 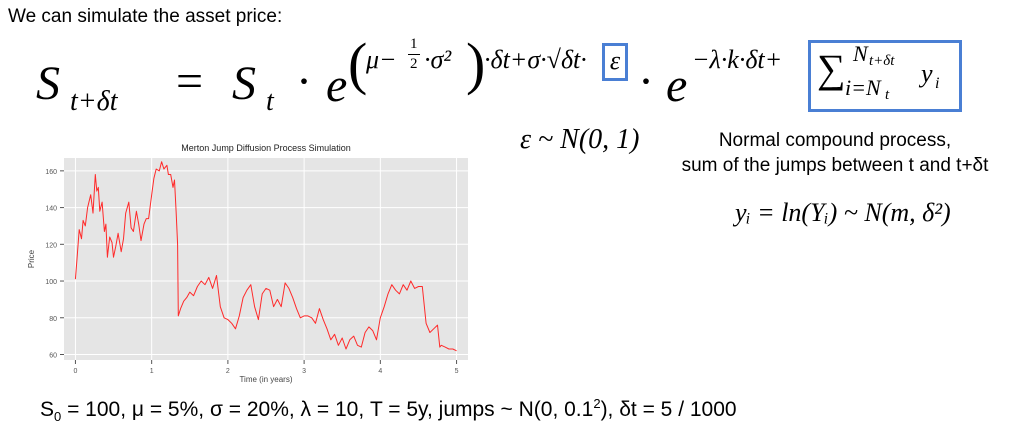 I want to click on intro-text: We can simulate the asset price:, so click(x=145, y=16).